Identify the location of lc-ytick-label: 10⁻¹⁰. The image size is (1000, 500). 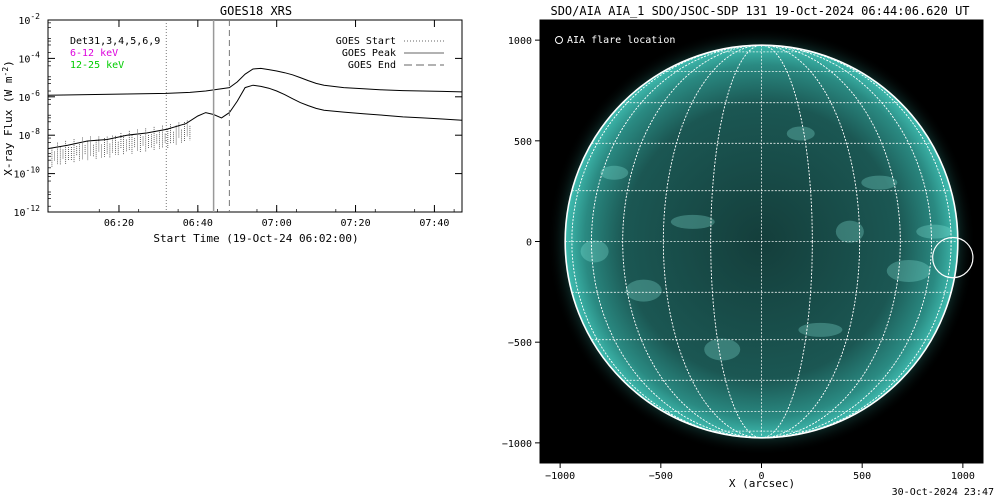
(27, 173).